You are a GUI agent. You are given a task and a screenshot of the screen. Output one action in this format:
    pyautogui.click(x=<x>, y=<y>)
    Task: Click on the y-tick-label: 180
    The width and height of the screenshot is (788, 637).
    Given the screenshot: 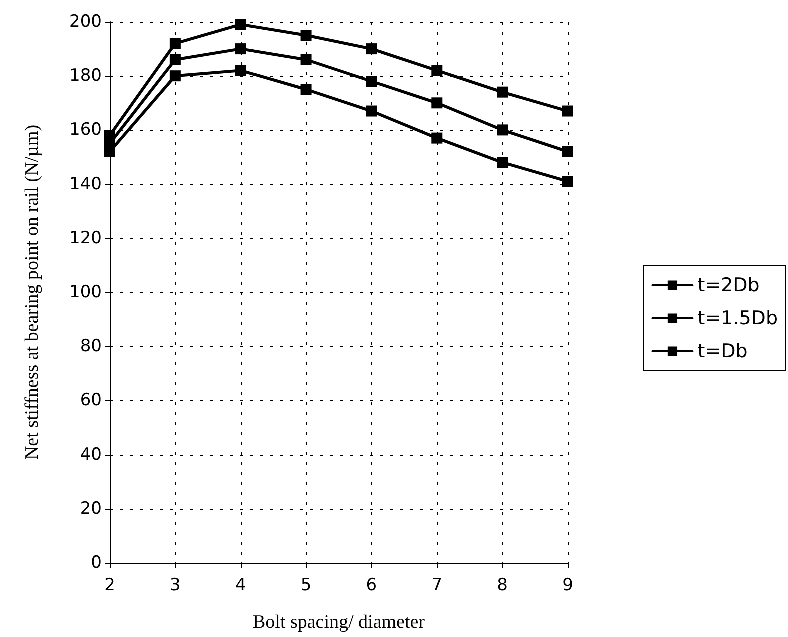 What is the action you would take?
    pyautogui.click(x=86, y=76)
    